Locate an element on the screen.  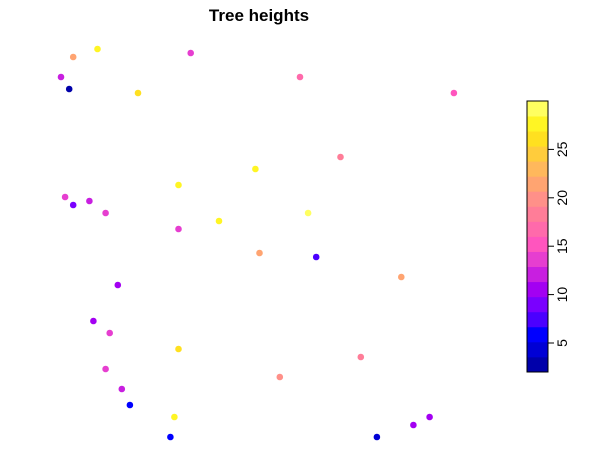
legend-tick-label: 20 is located at coordinates (562, 198).